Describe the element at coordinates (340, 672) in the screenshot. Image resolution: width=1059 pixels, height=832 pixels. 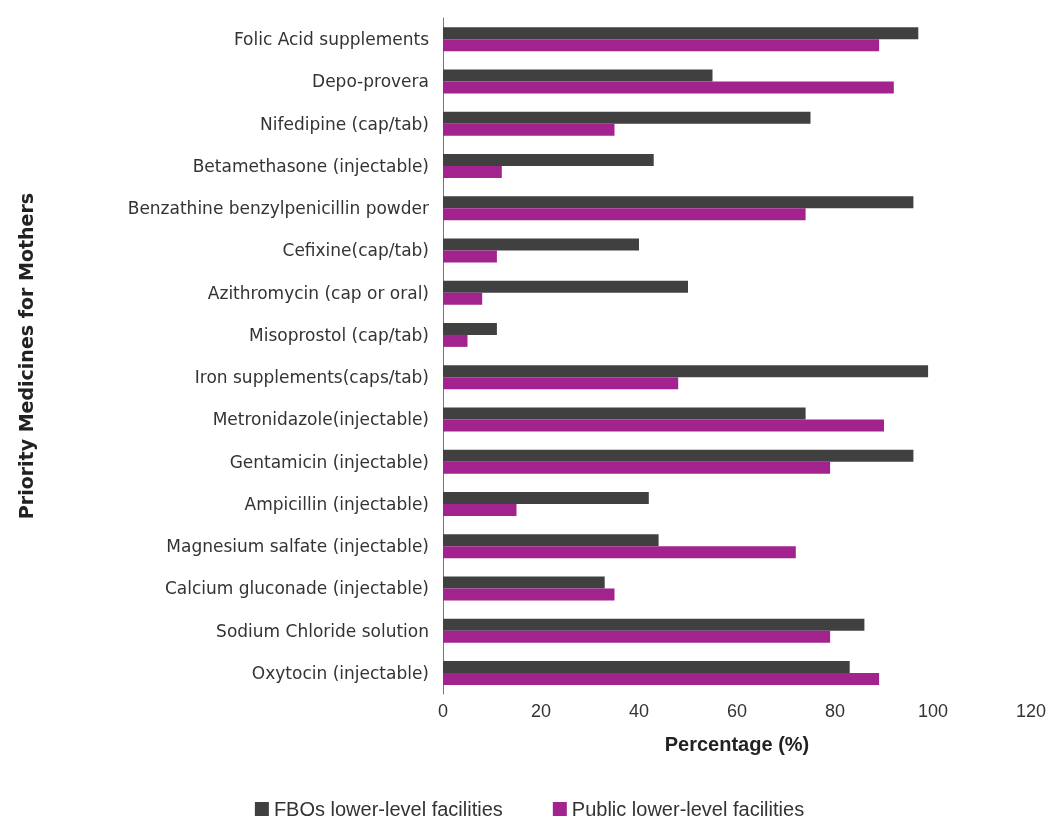
I see `y-tick-label: Oxytocin (injectable)` at that location.